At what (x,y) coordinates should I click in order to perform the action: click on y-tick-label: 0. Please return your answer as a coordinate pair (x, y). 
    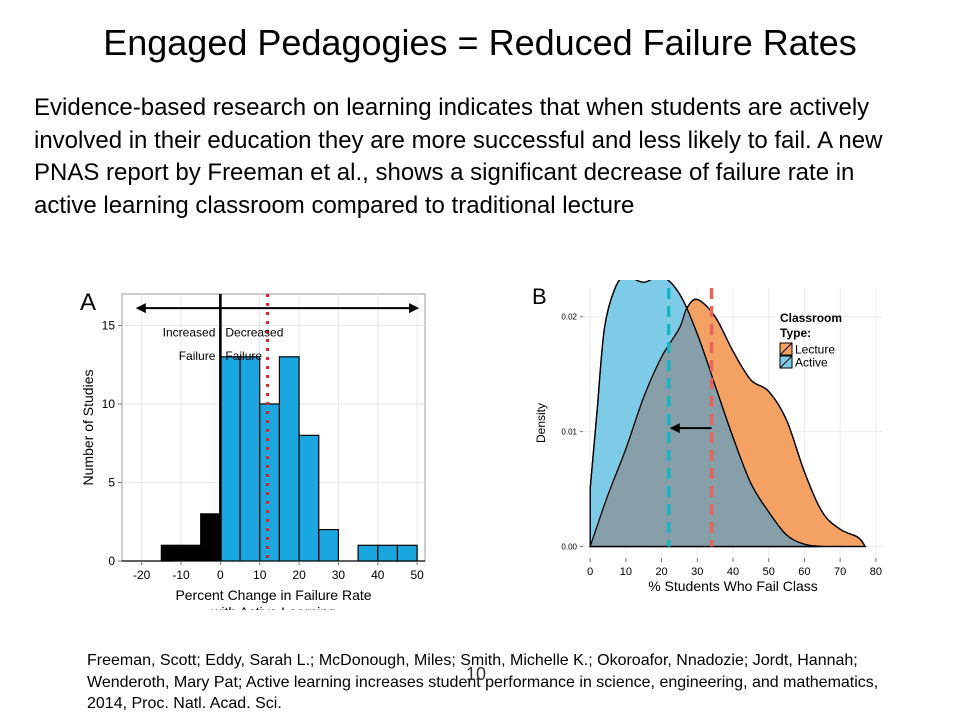
    Looking at the image, I should click on (111, 561).